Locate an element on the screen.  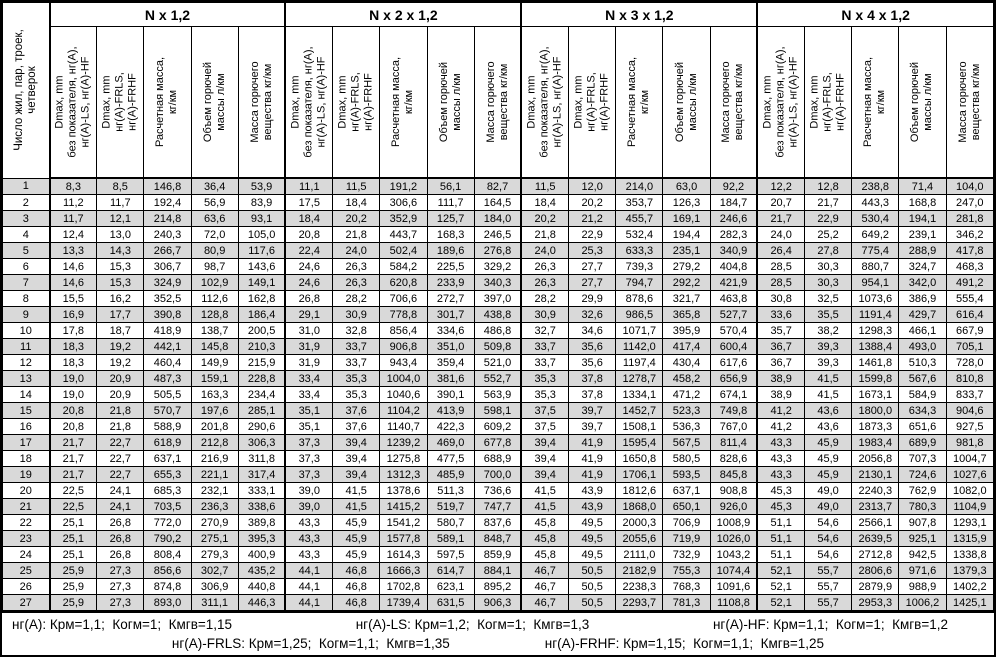
cell: 1508,1 is located at coordinates (639, 426).